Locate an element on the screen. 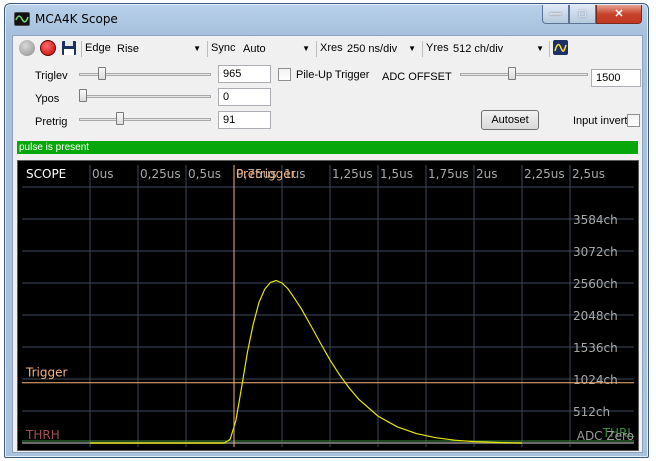  x-tick-label: 2,5us is located at coordinates (588, 174).